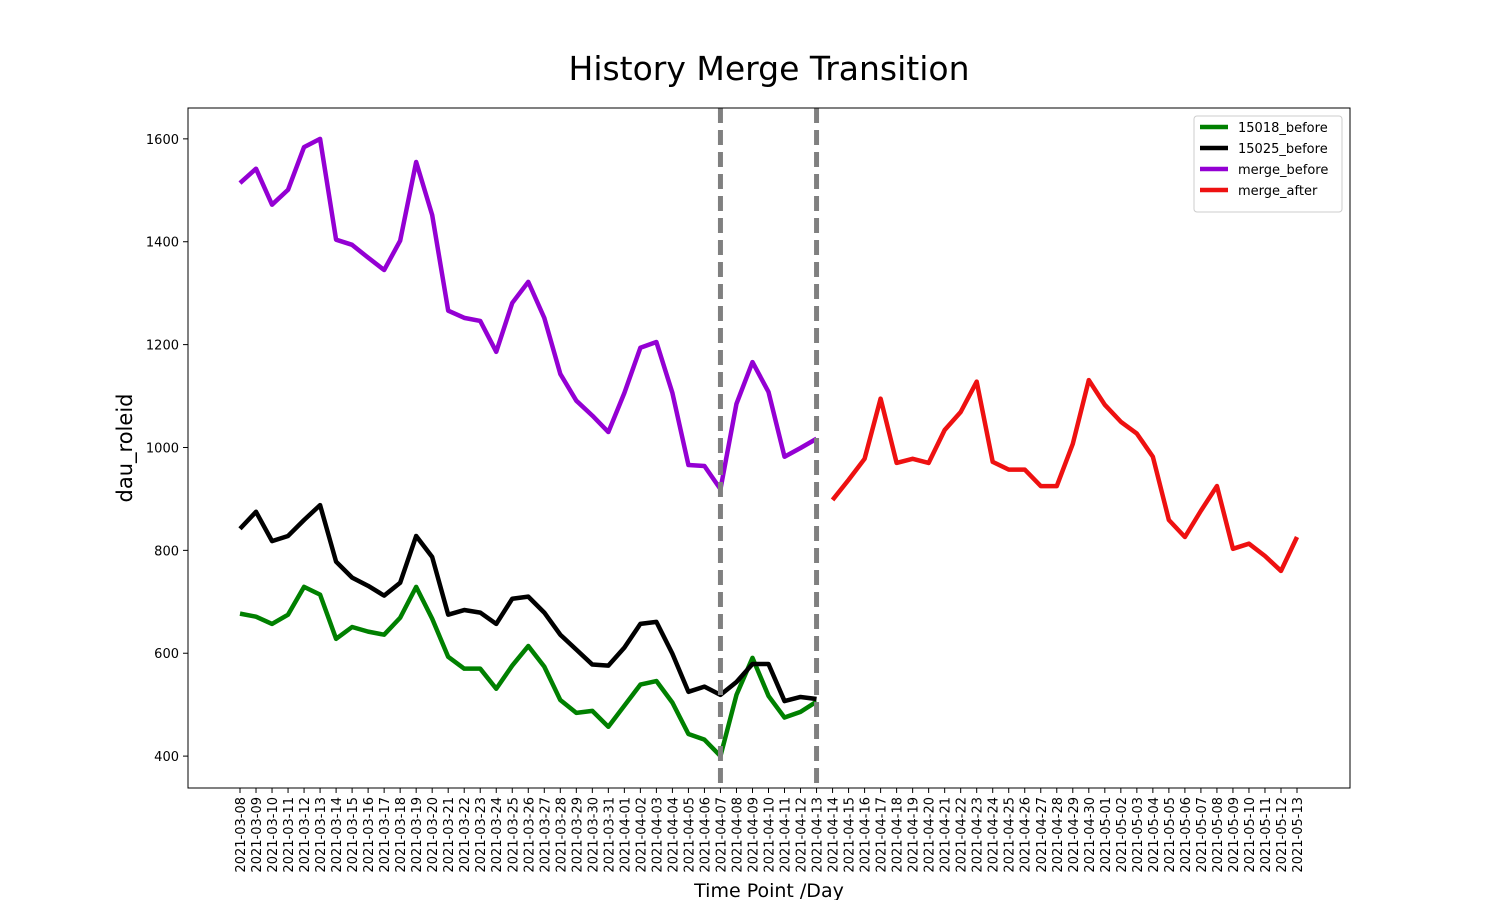  Describe the element at coordinates (1283, 128) in the screenshot. I see `legend-label: 15018_before` at that location.